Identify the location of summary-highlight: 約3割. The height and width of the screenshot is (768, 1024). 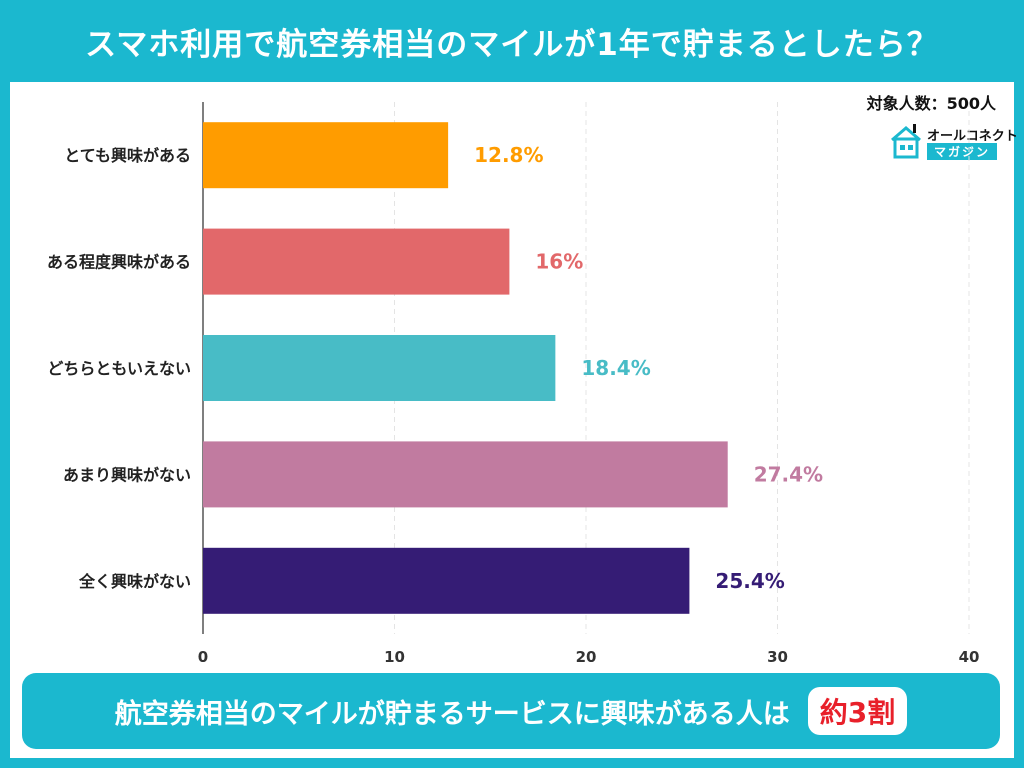
(857, 711).